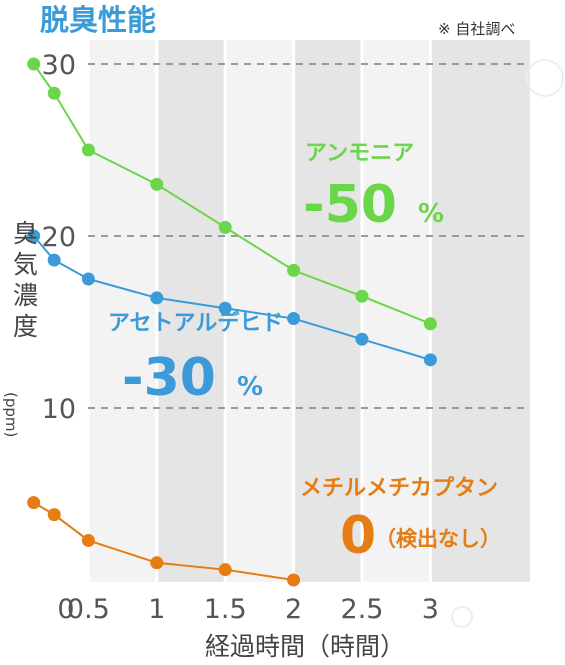  I want to click on annotation-ammonia: アンモニア -50 %, so click(373, 188).